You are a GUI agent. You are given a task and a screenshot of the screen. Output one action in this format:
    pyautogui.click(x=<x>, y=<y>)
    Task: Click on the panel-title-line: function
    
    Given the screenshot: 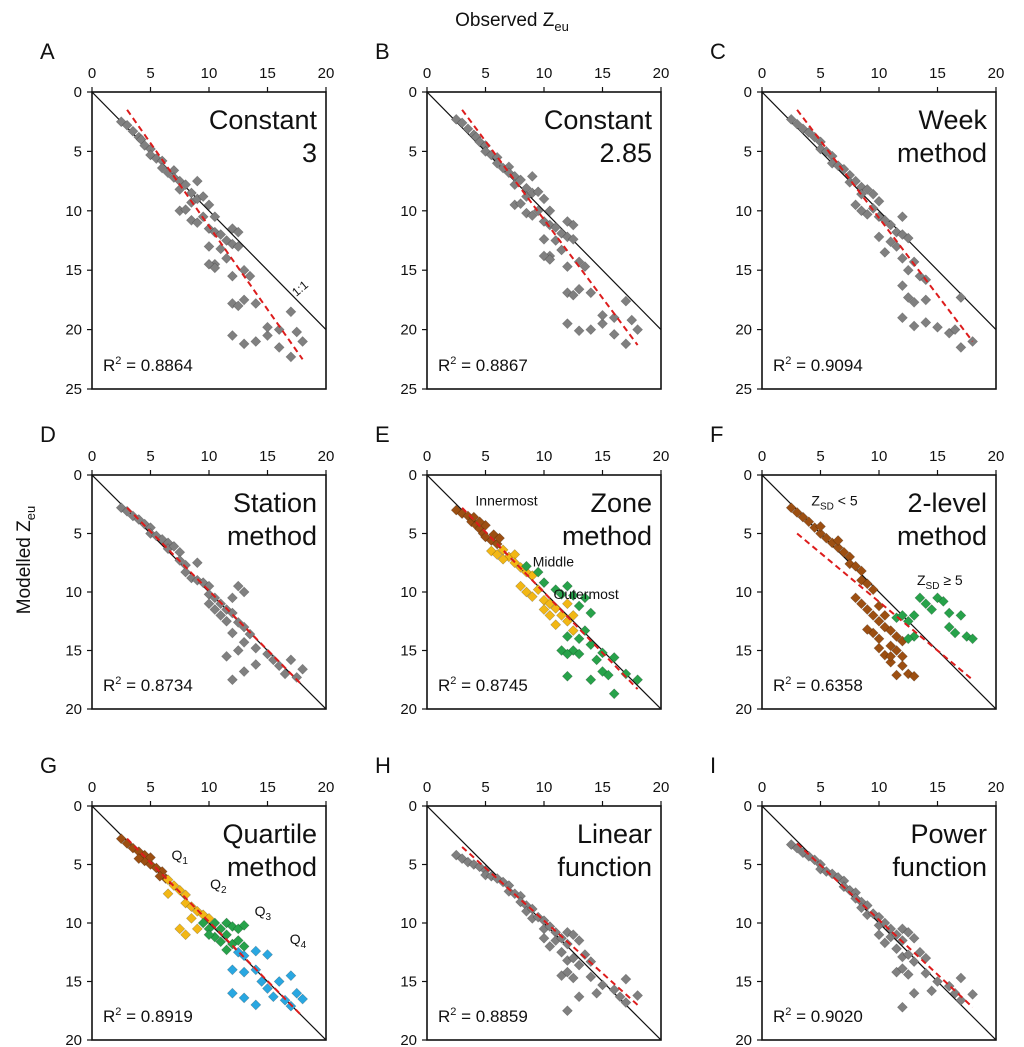 What is the action you would take?
    pyautogui.click(x=939, y=867)
    